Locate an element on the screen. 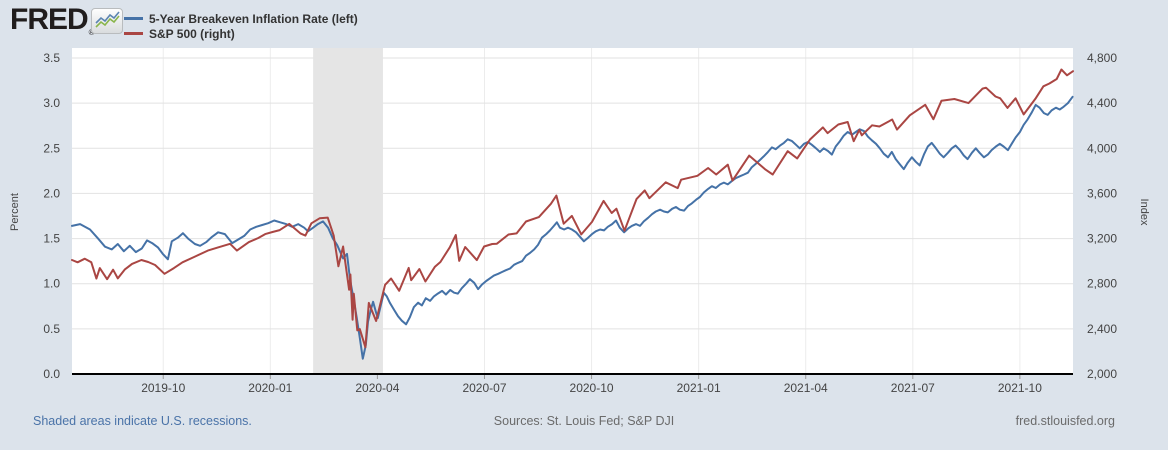  fred-sparkline-icon is located at coordinates (107, 21).